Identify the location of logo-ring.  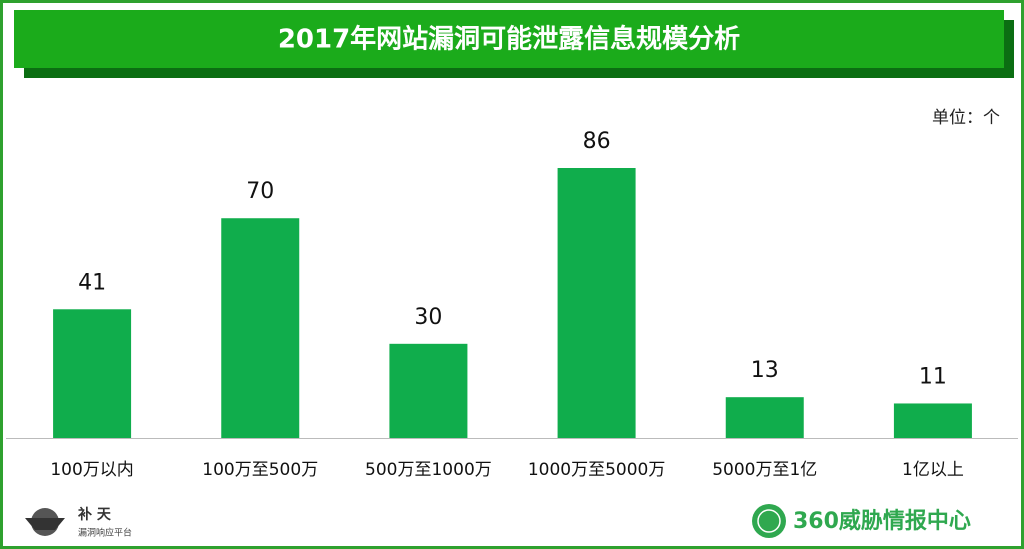
(769, 521).